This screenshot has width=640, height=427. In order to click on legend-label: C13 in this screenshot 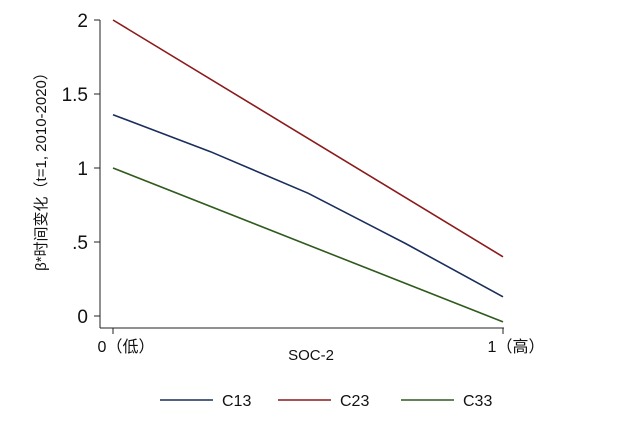, I will do `click(236, 401)`.